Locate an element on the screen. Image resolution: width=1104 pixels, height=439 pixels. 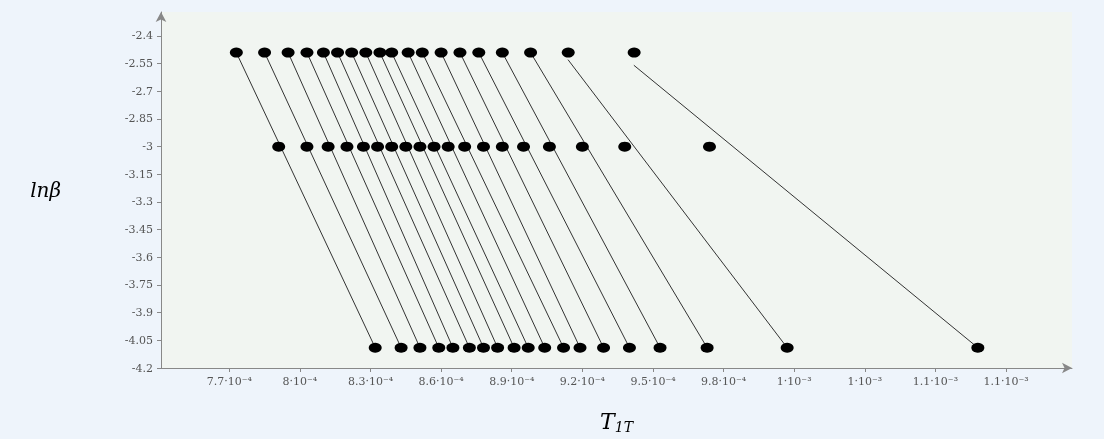
x-tick-label: 7.7·10⁻⁴ is located at coordinates (229, 381).